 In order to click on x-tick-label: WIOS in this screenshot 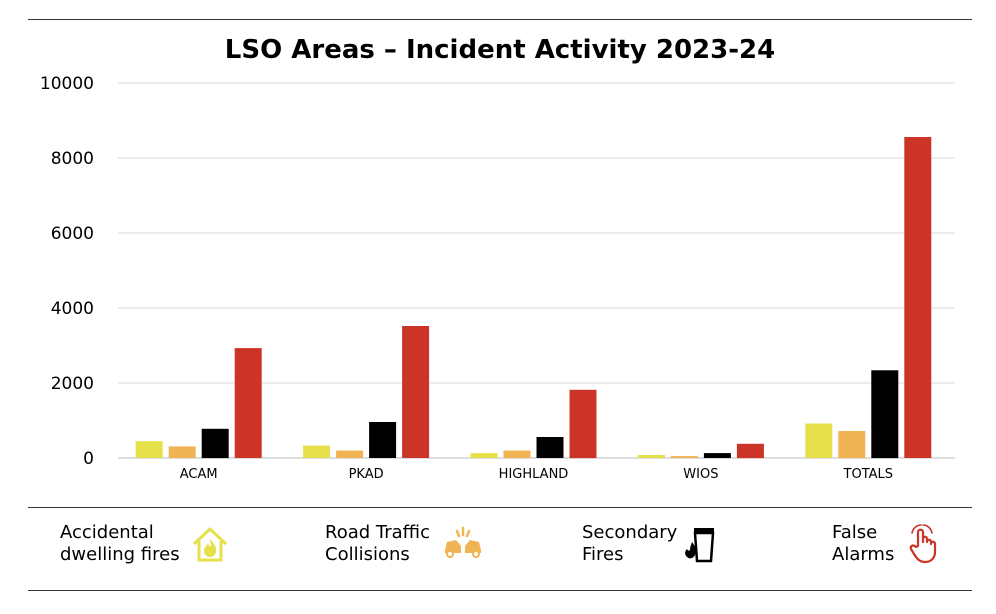, I will do `click(700, 474)`.